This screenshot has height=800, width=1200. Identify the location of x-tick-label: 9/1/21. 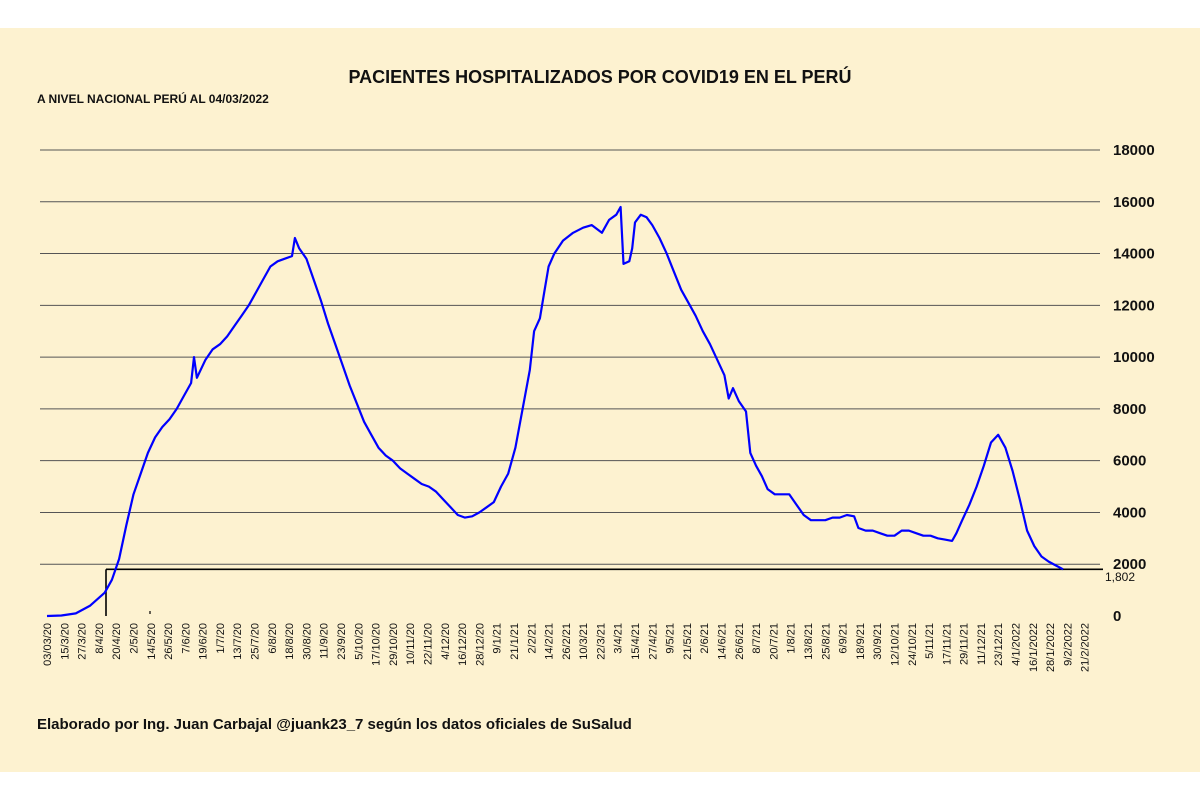
(498, 638).